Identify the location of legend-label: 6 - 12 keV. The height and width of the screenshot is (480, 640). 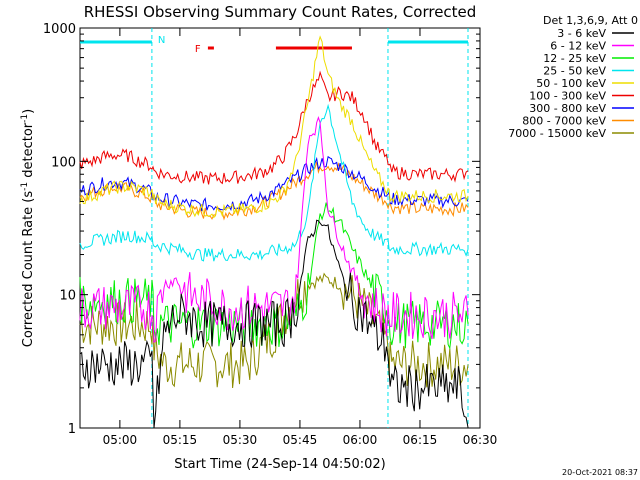
(578, 46).